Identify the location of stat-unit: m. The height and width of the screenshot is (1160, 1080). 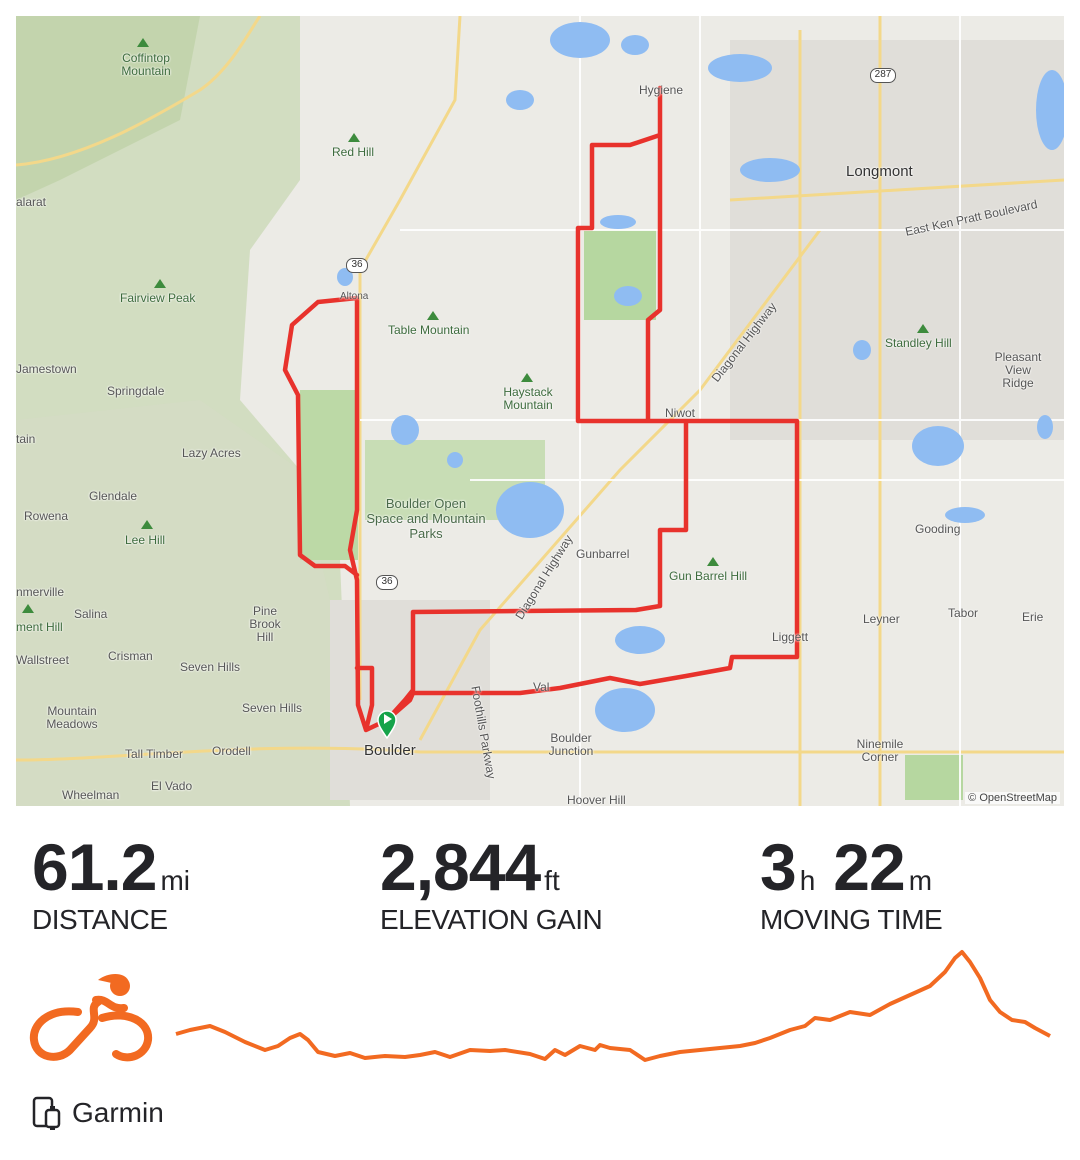
(920, 880).